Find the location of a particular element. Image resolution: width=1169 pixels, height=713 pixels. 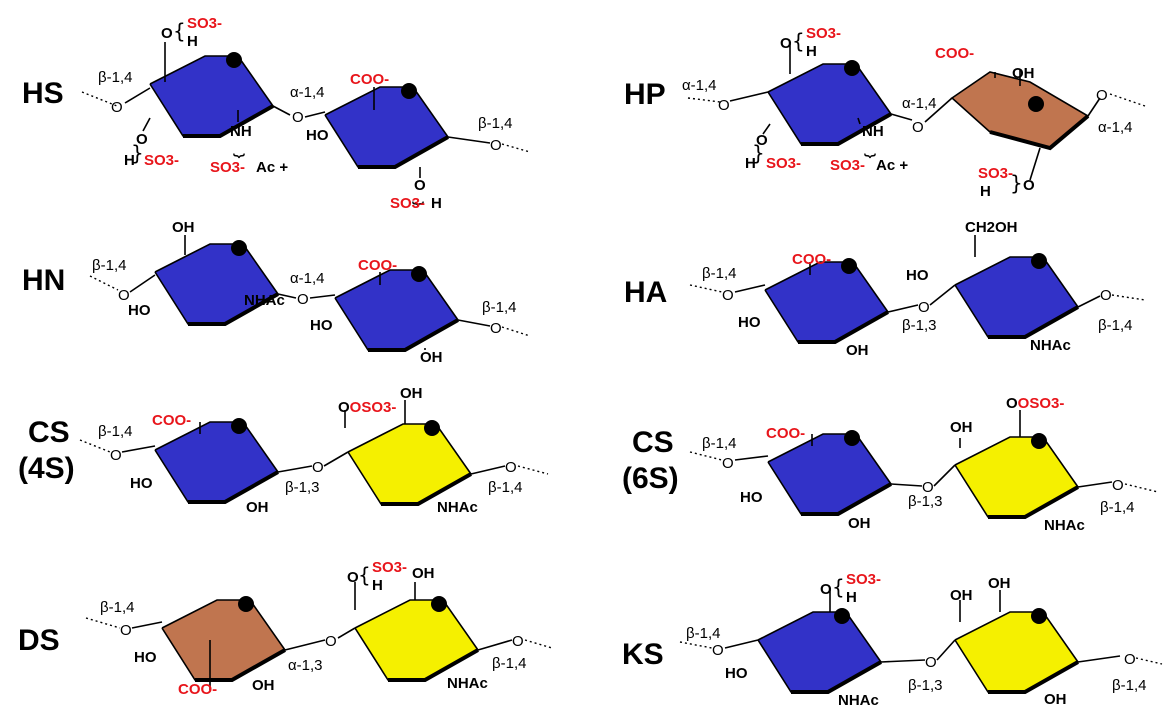

ds-name: DS is located at coordinates (39, 640).